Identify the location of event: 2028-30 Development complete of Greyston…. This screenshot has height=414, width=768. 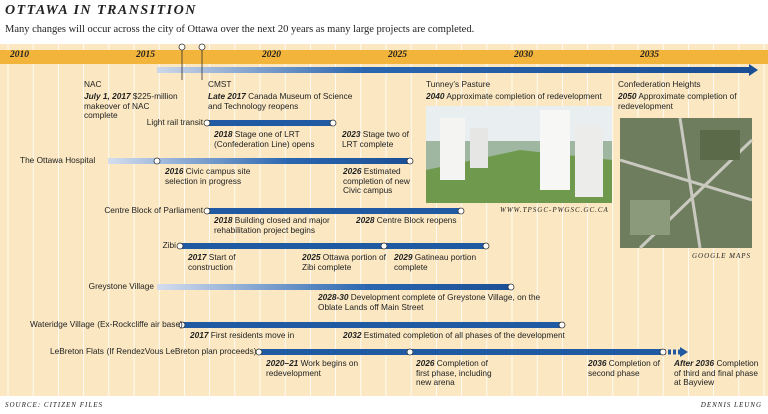
(438, 302).